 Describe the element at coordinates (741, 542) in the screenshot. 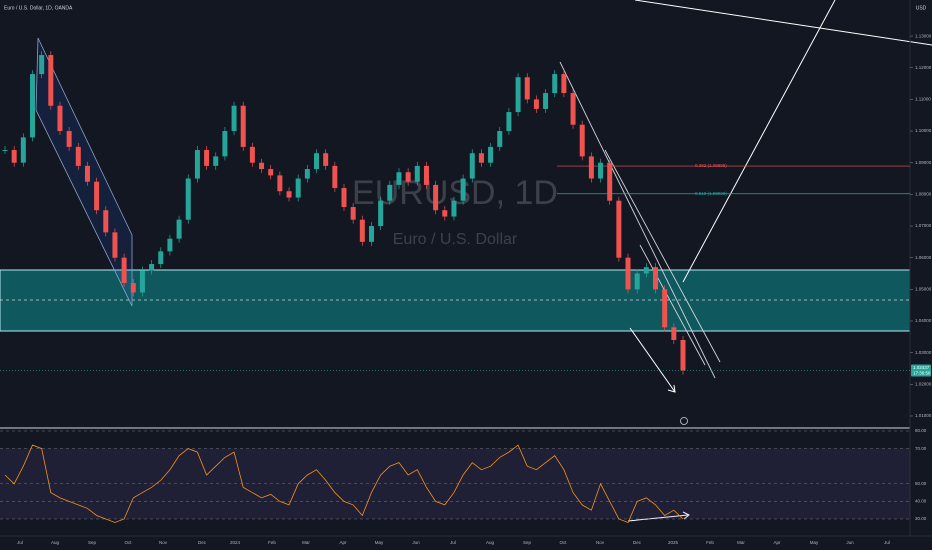

I see `x-tick-label: Mar` at that location.